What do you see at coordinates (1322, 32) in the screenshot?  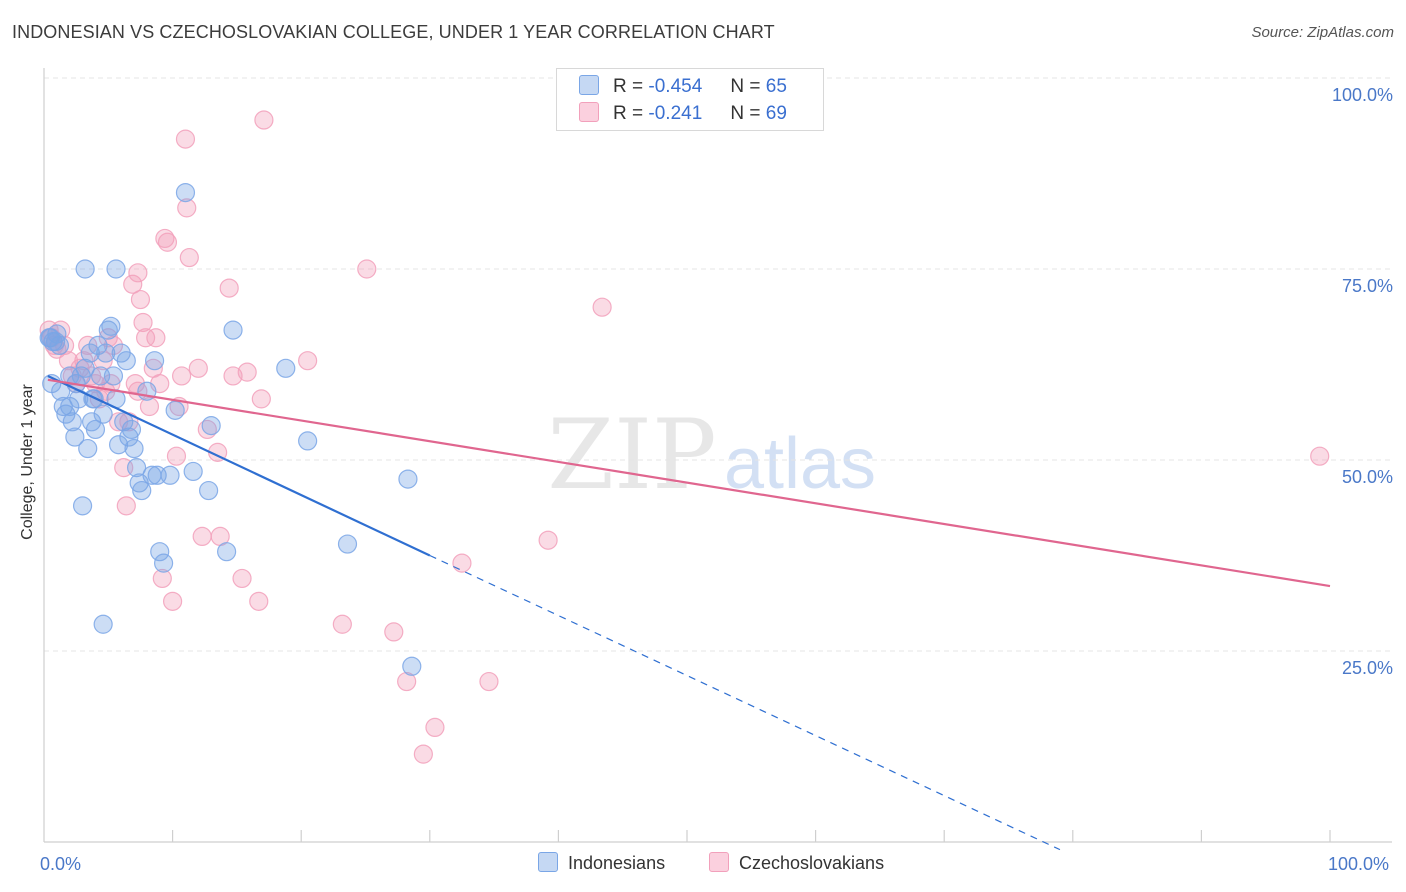 I see `source-label: Source: ZipAtlas.com` at bounding box center [1322, 32].